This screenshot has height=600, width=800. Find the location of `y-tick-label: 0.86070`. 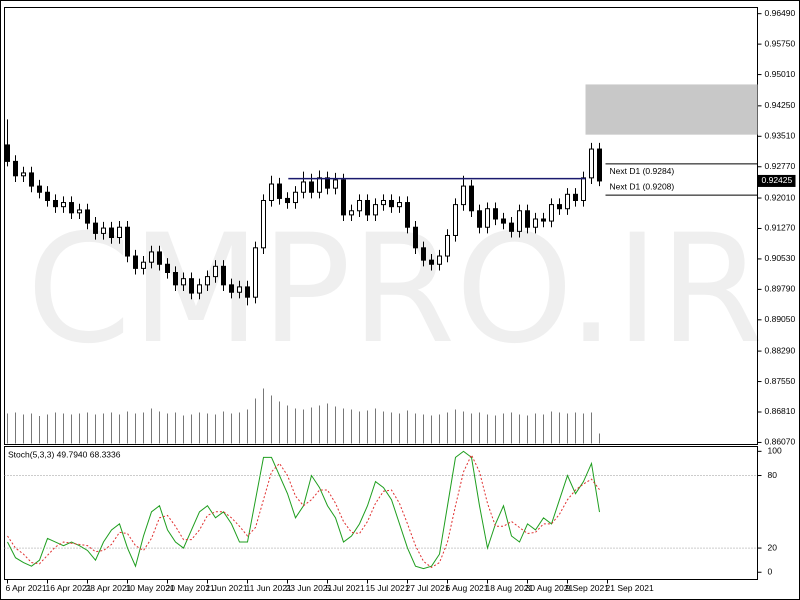

y-tick-label: 0.86070 is located at coordinates (780, 442).